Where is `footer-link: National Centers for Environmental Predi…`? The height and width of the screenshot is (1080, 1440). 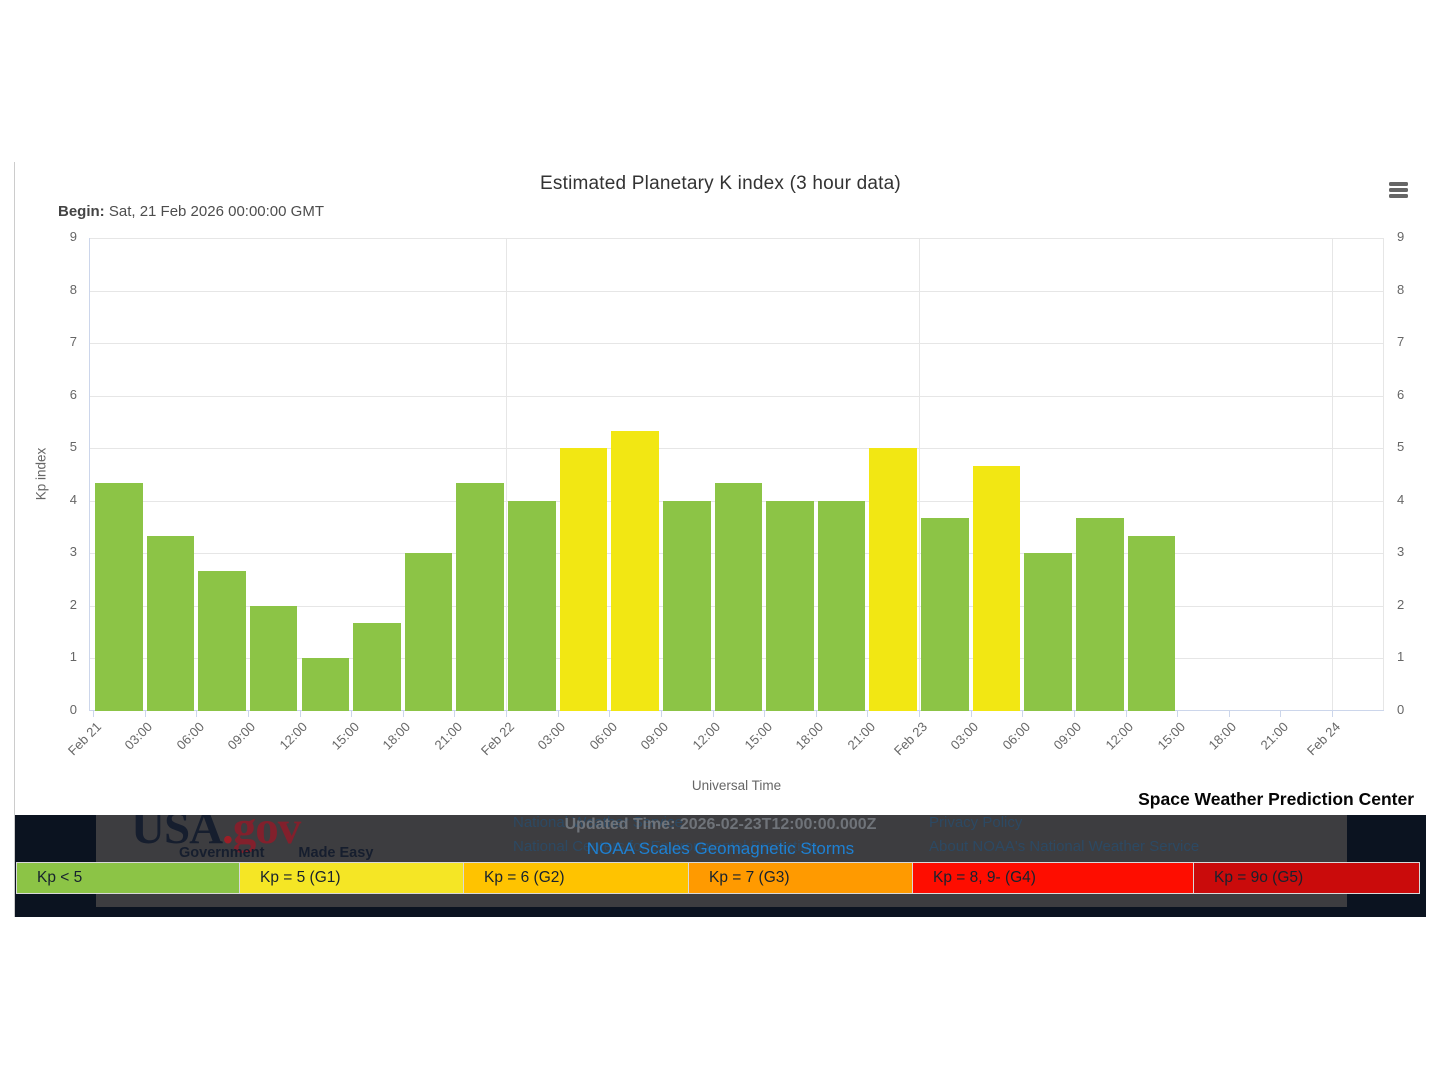
footer-link: National Centers for Environmental Predi… is located at coordinates (665, 846).